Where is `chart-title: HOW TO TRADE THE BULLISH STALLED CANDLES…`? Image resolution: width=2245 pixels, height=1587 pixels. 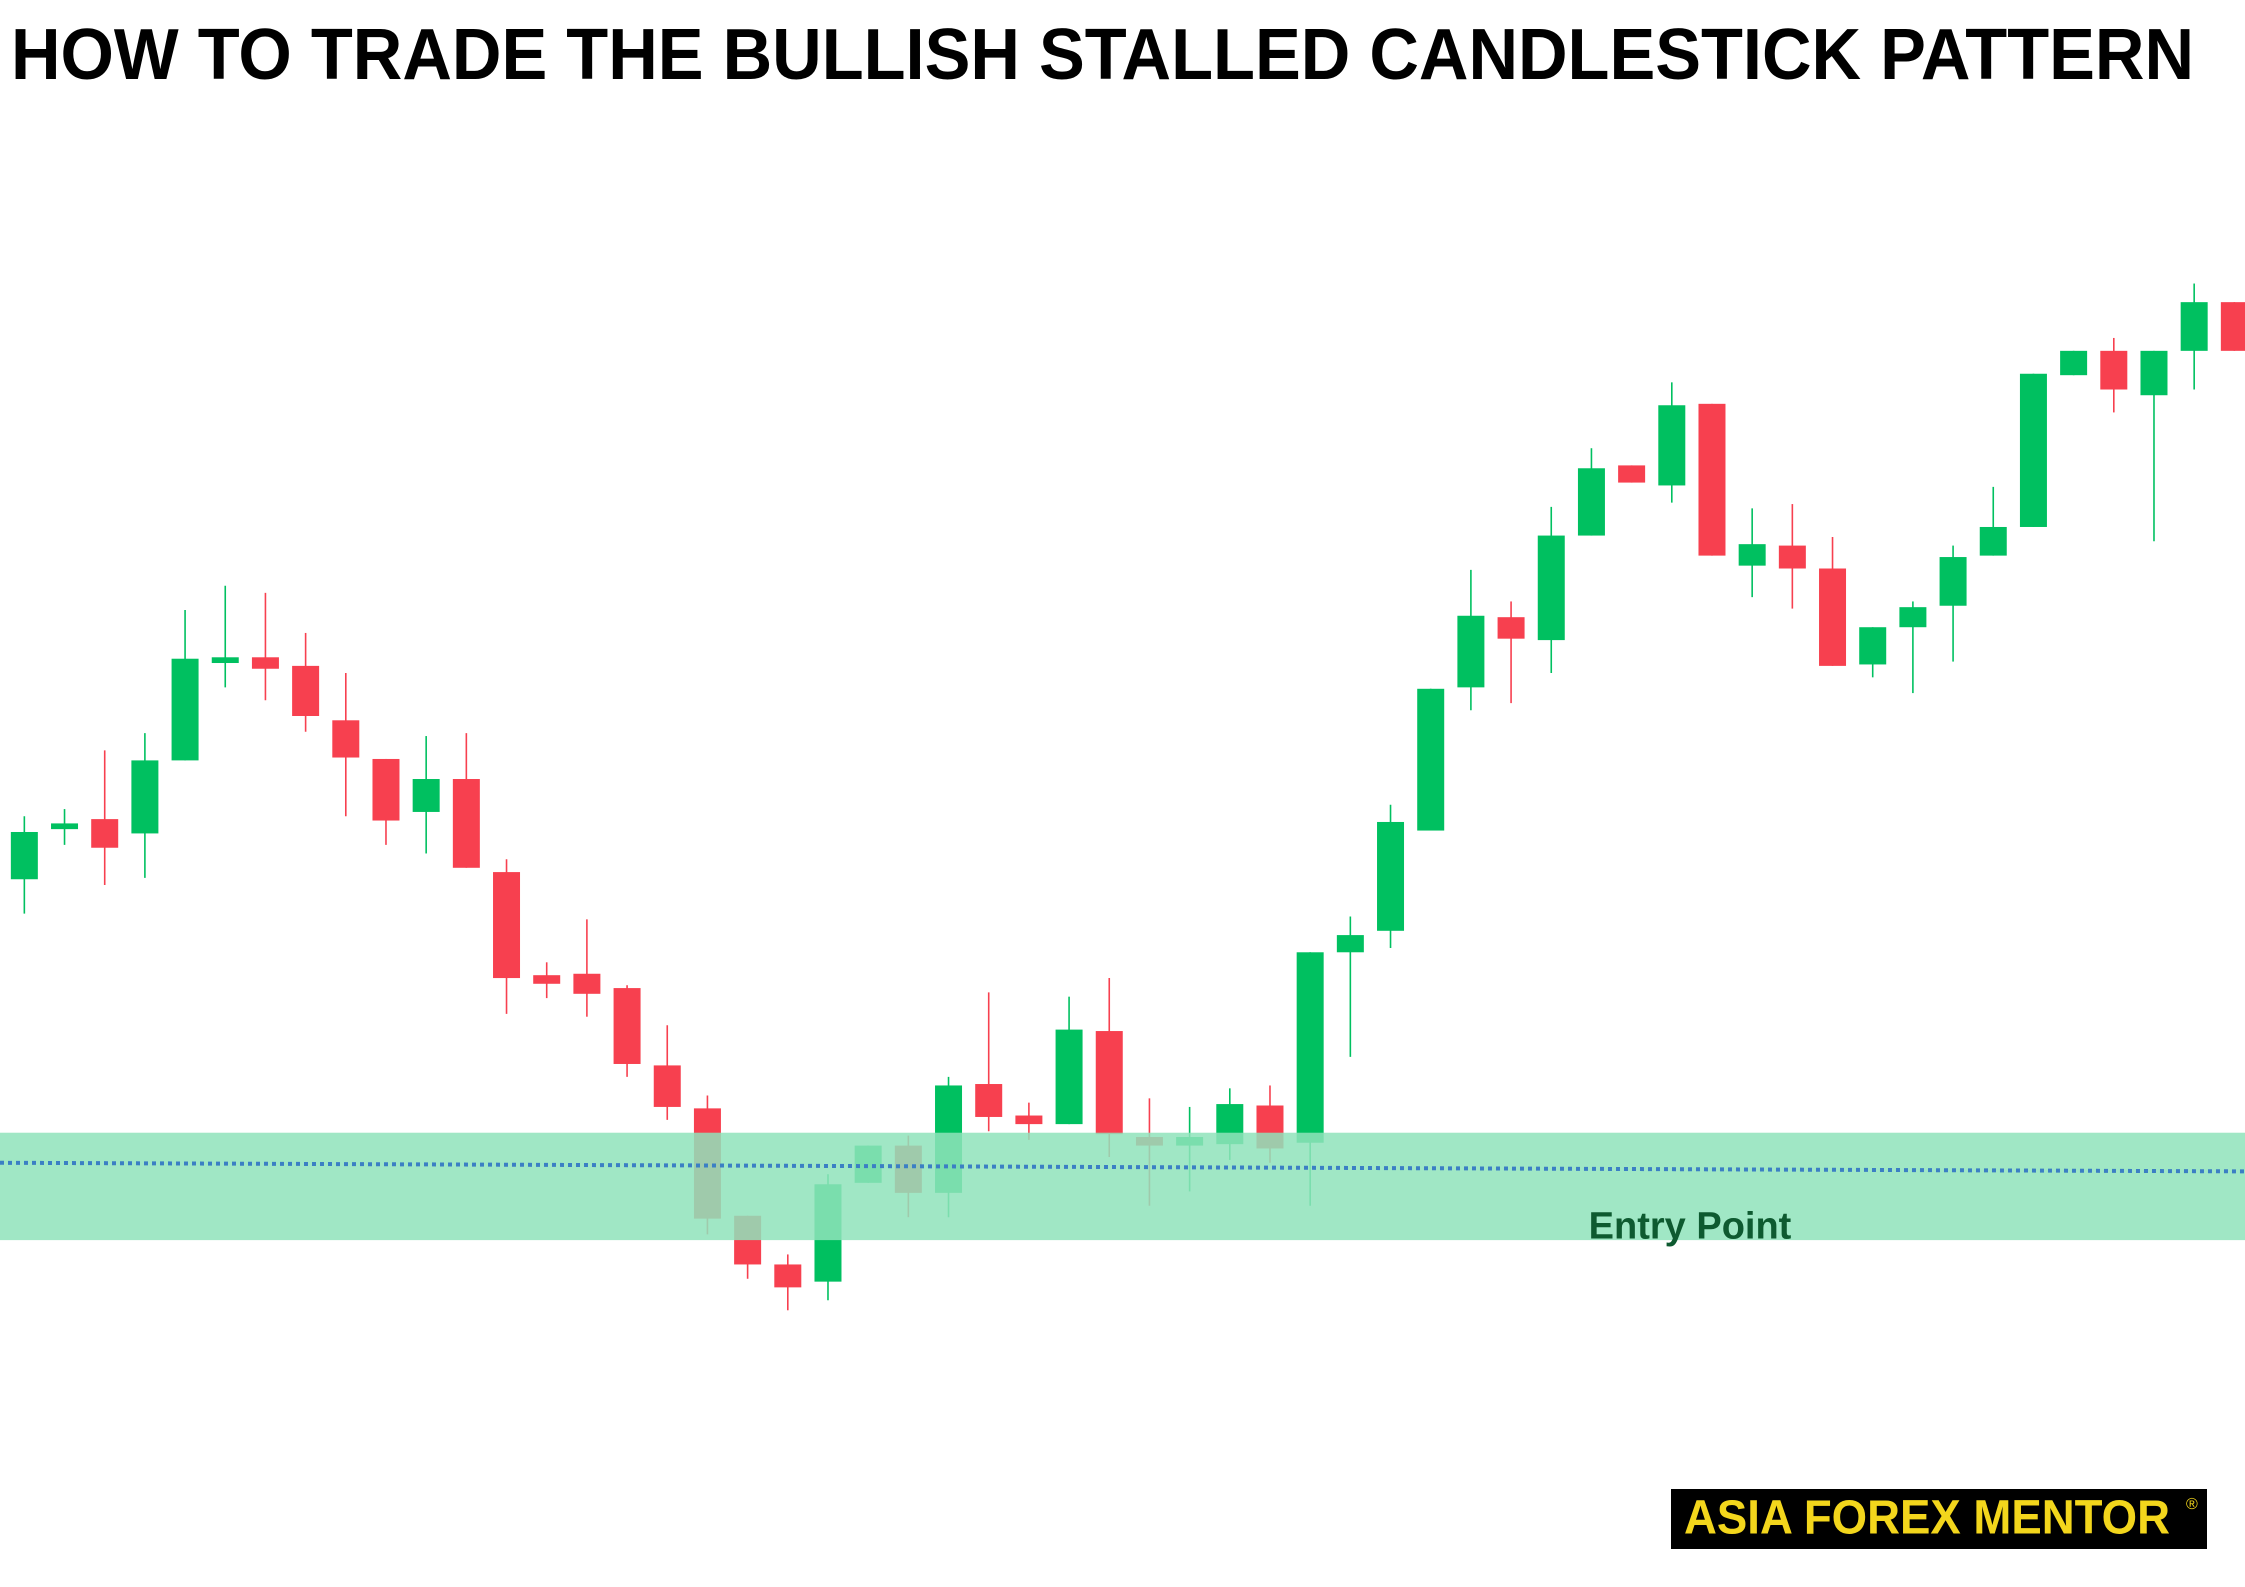
chart-title: HOW TO TRADE THE BULLISH STALLED CANDLES… is located at coordinates (1102, 55).